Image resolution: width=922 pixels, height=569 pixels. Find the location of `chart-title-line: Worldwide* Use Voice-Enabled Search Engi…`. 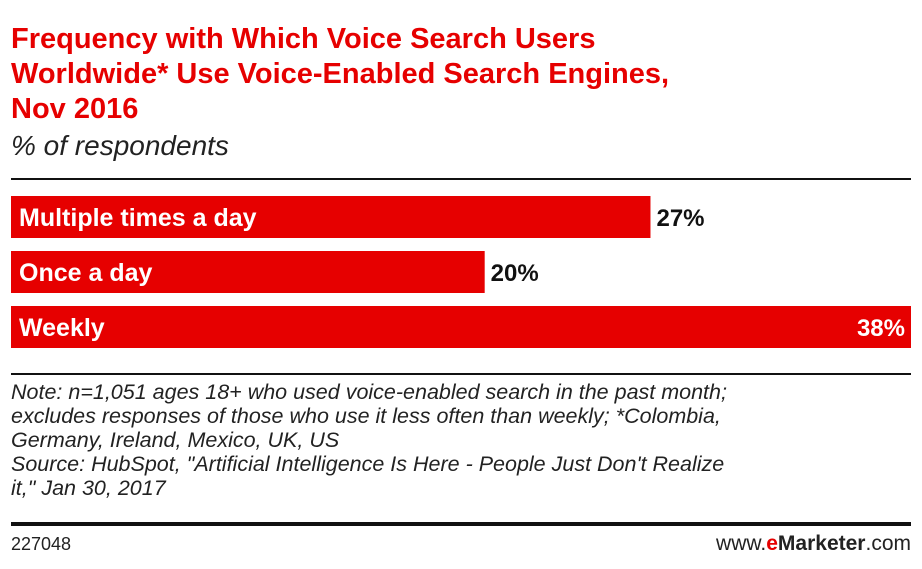

chart-title-line: Worldwide* Use Voice-Enabled Search Engi… is located at coordinates (340, 74).